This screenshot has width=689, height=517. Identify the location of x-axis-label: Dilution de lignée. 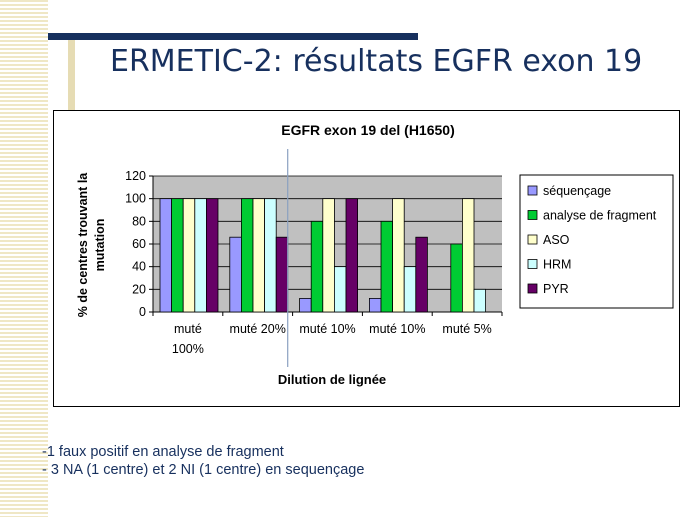
(332, 379).